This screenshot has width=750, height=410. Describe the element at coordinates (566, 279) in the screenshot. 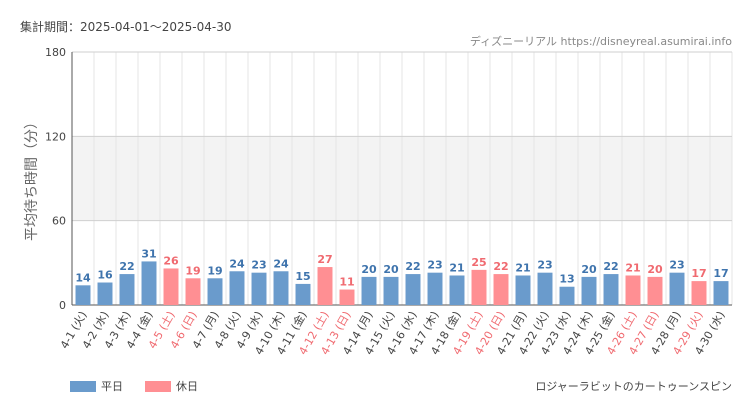

I see `data-label: 13` at that location.